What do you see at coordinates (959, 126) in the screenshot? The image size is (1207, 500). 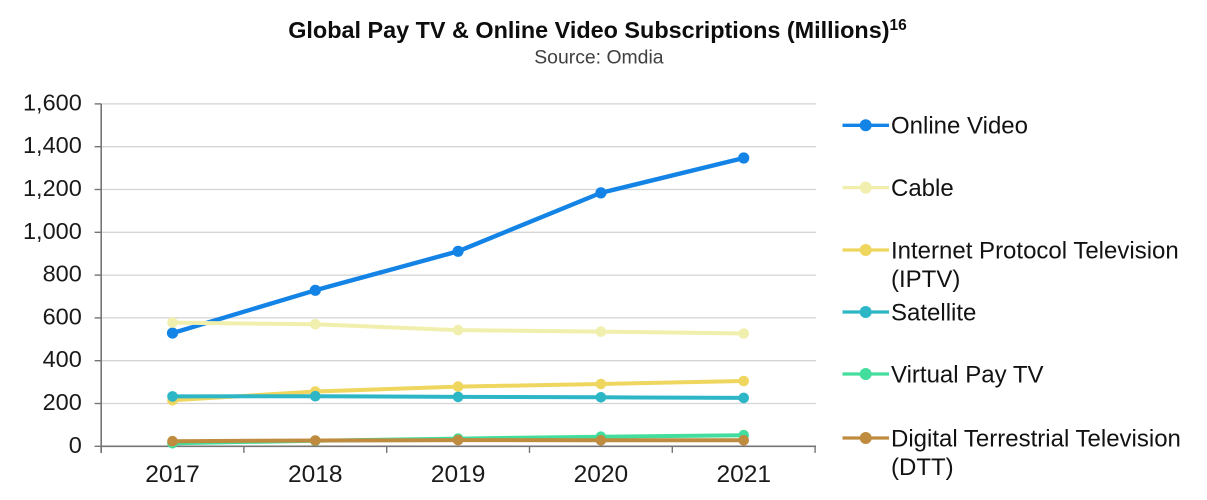 I see `svg-text: Online Video` at bounding box center [959, 126].